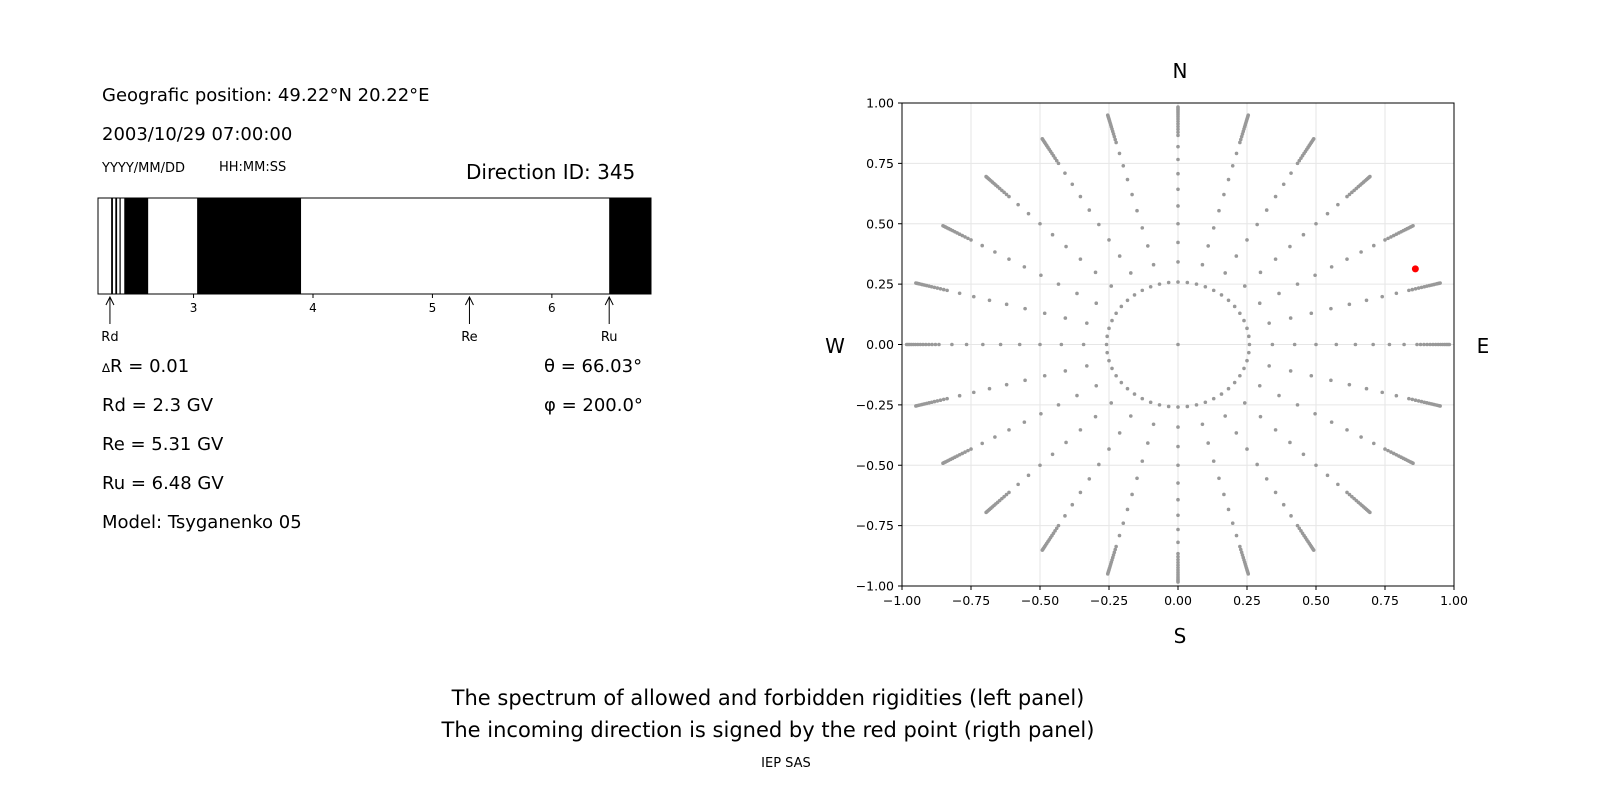  What do you see at coordinates (469, 300) in the screenshot?
I see `marker-arrowhead` at bounding box center [469, 300].